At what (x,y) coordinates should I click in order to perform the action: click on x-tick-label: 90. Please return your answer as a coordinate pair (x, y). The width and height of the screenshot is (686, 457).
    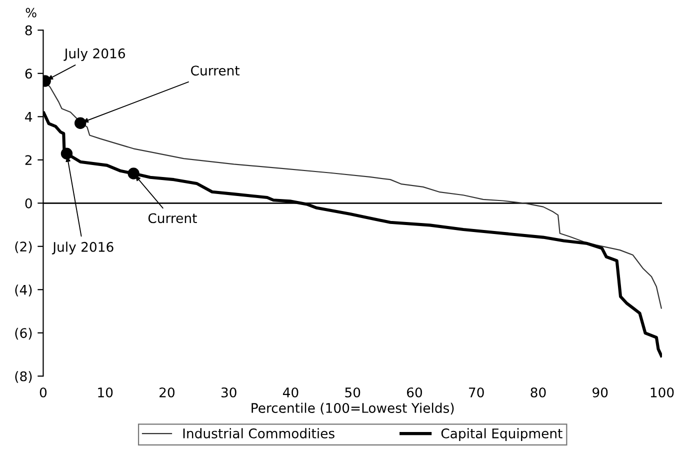
    Looking at the image, I should click on (600, 392).